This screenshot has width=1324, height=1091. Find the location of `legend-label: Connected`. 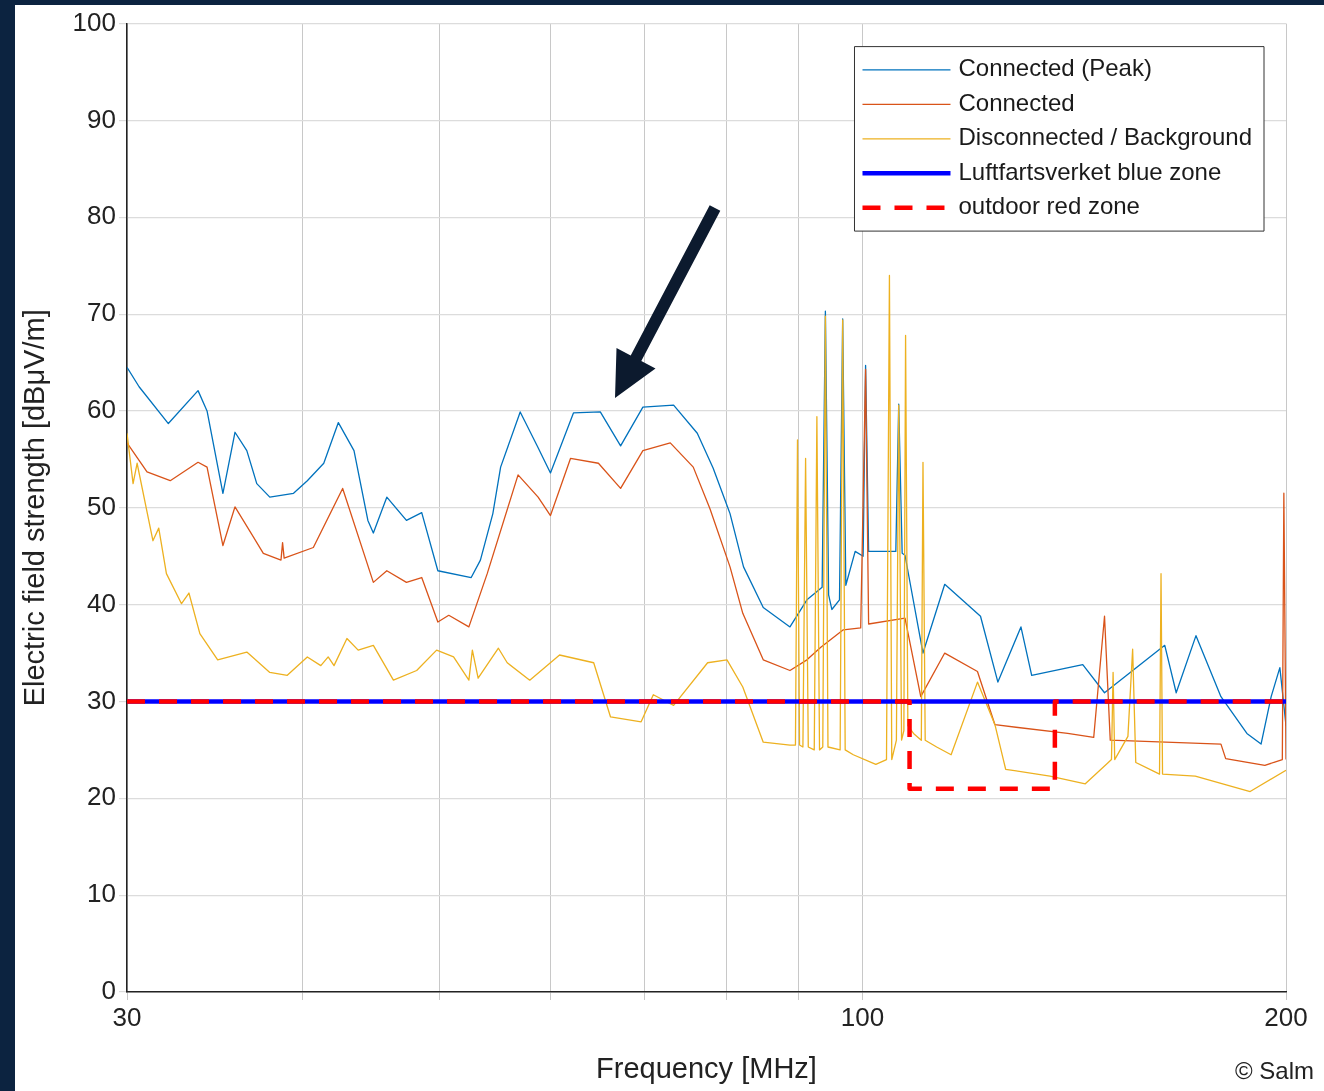

legend-label: Connected is located at coordinates (1016, 102).